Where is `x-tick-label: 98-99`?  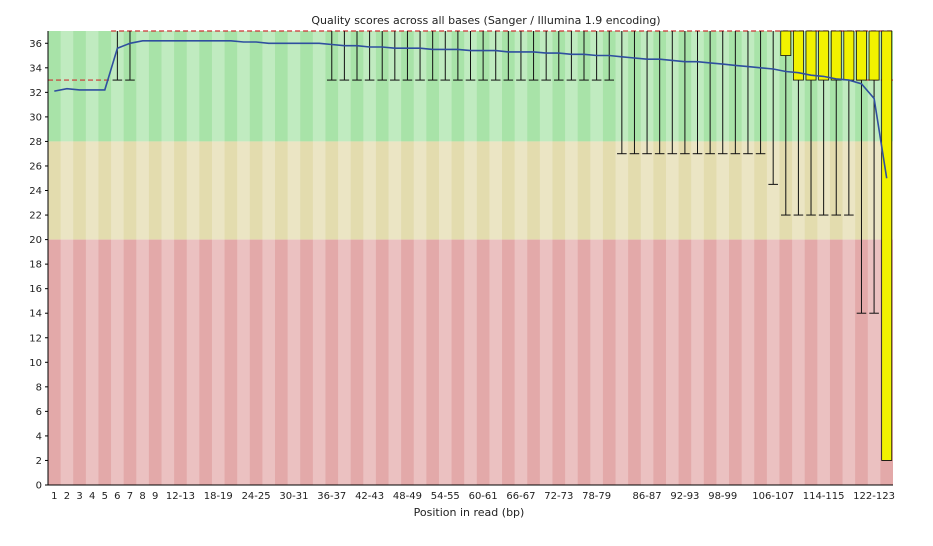 x-tick-label: 98-99 is located at coordinates (722, 496).